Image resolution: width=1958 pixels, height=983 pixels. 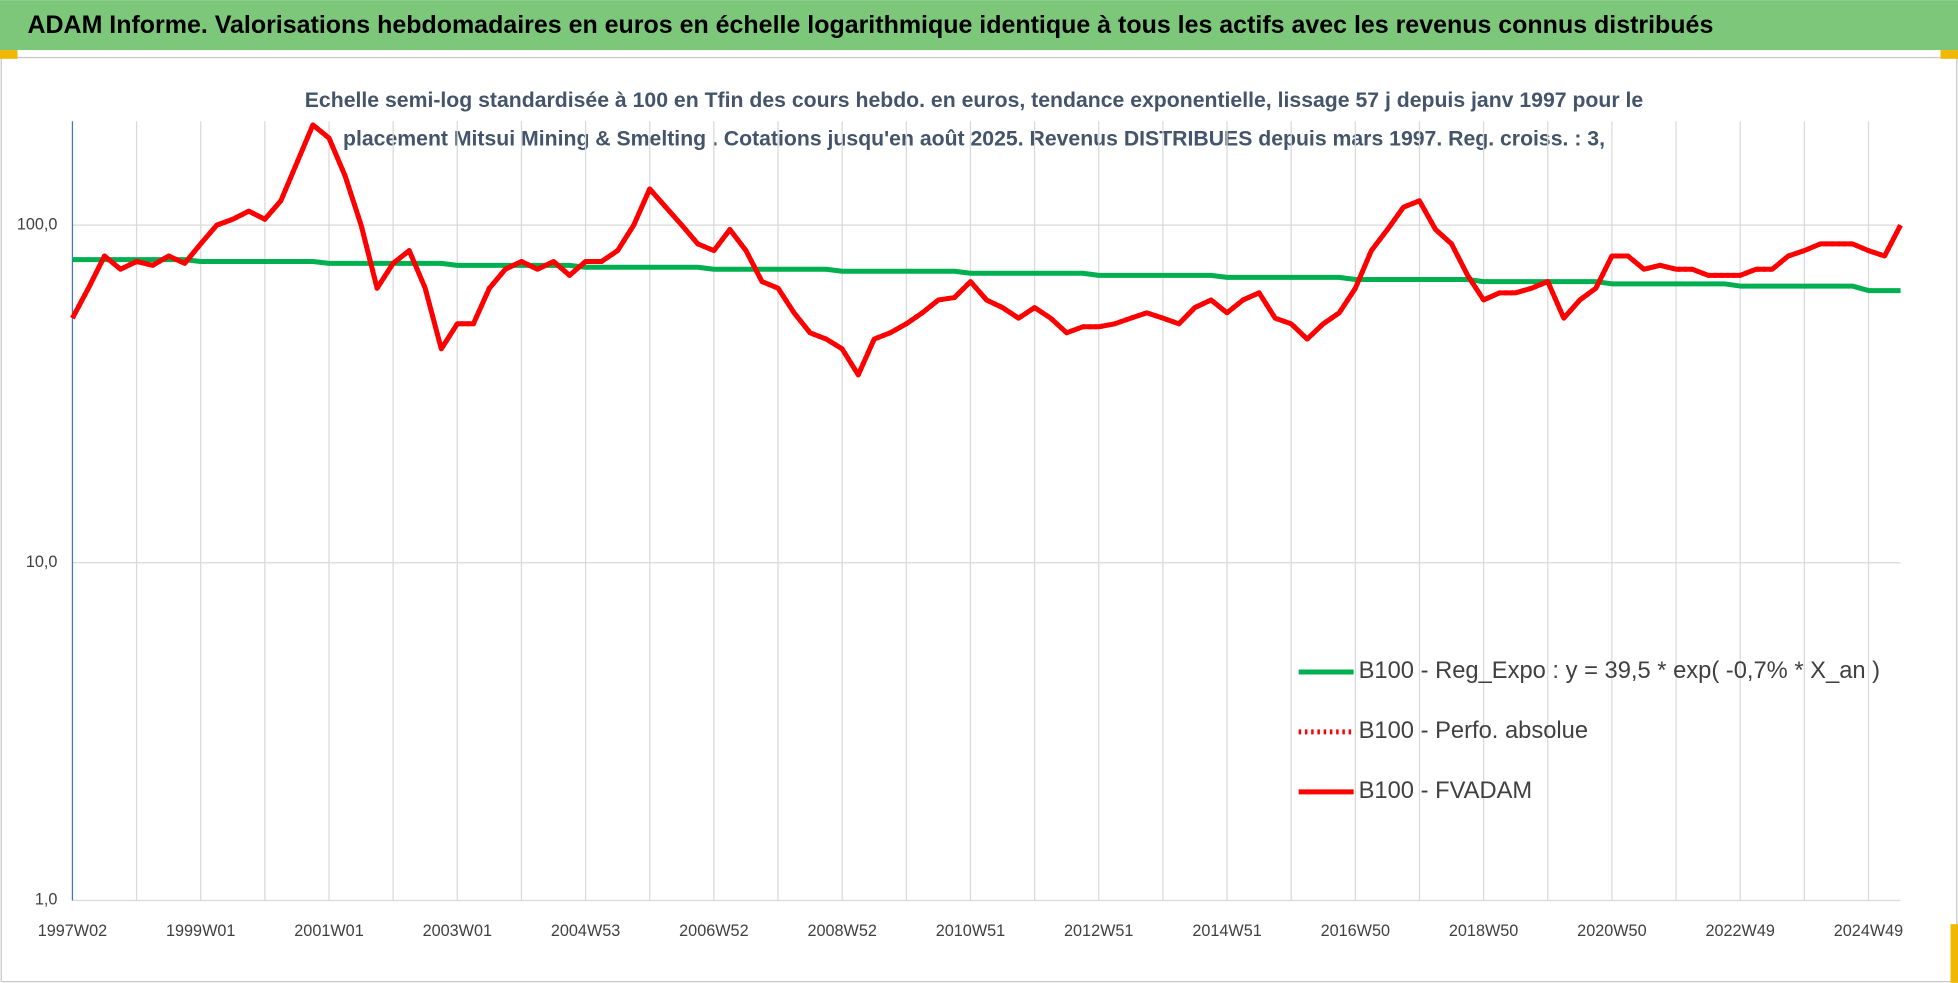 I want to click on x-tick-label: 2012W51, so click(x=1098, y=931).